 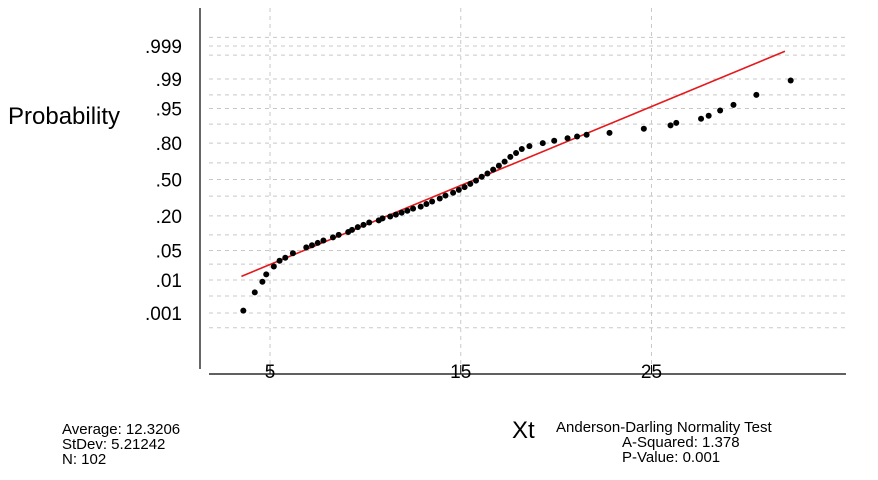 I want to click on p-value: P-Value: 0.001, so click(x=671, y=457).